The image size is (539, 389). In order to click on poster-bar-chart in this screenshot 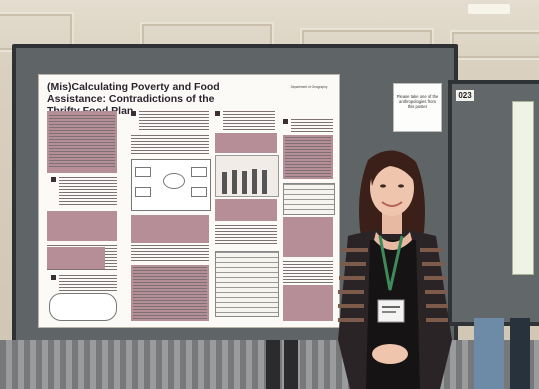, I will do `click(247, 176)`.